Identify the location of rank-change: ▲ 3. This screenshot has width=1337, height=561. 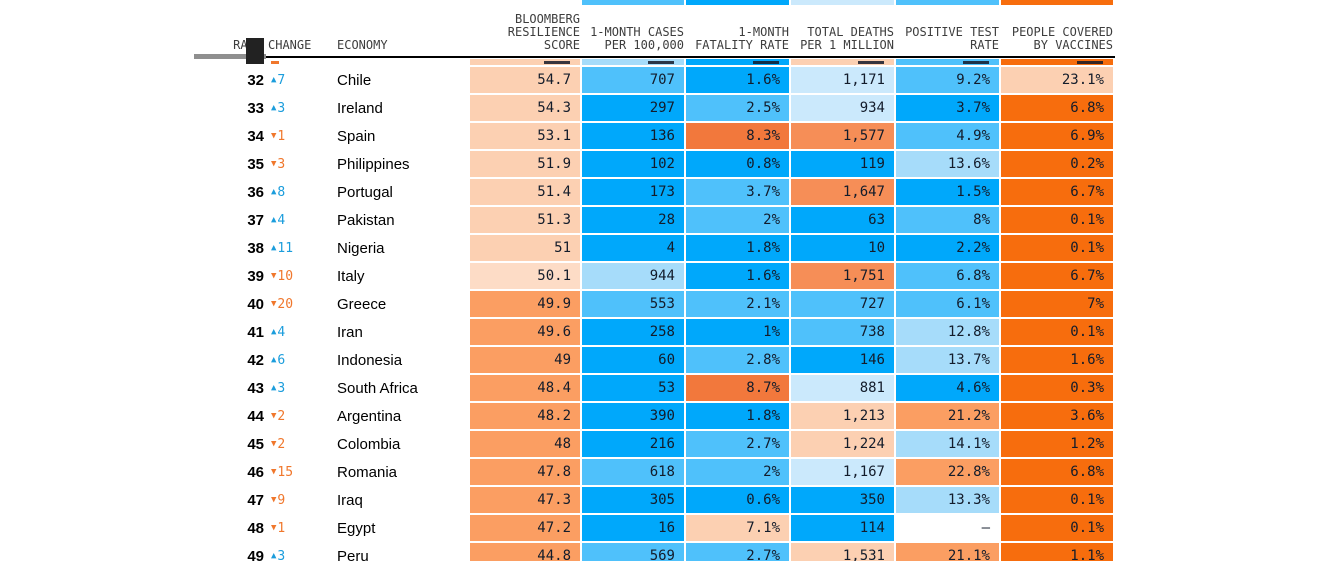
(299, 388).